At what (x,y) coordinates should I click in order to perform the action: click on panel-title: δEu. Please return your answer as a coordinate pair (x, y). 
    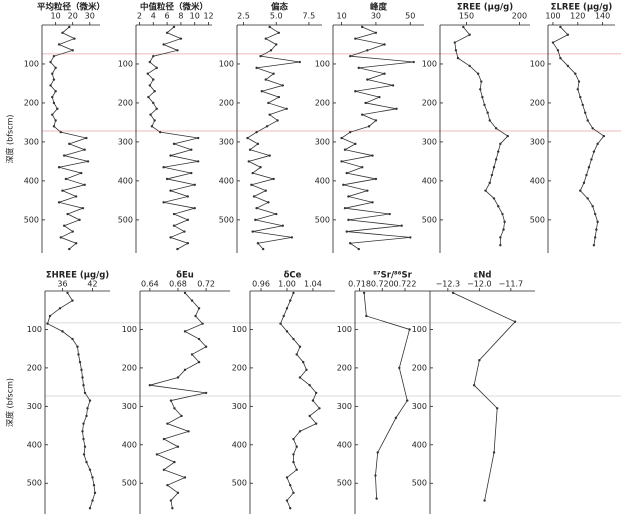
    Looking at the image, I should click on (185, 276).